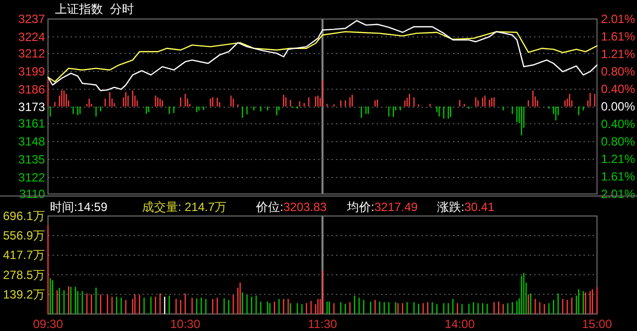  What do you see at coordinates (32, 53) in the screenshot?
I see `y-tick-label: 3212` at bounding box center [32, 53].